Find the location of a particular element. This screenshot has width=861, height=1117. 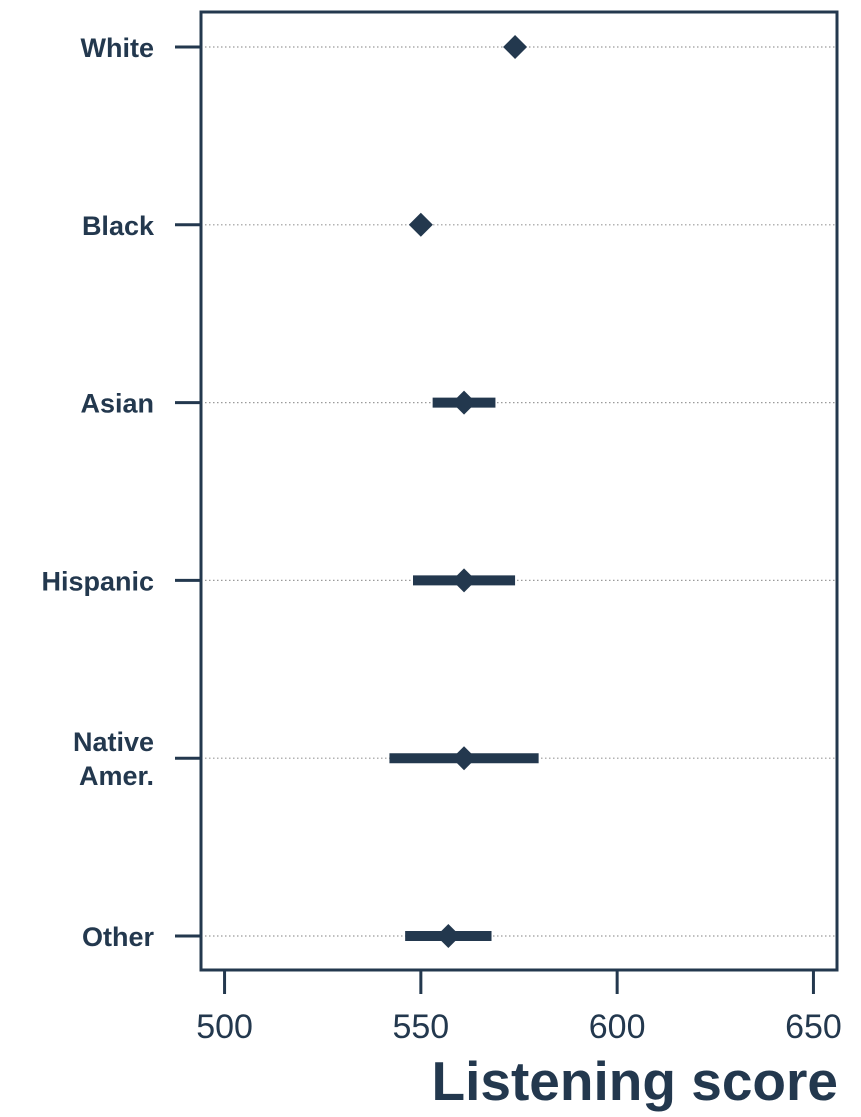

category-label-line: Asian is located at coordinates (117, 404).